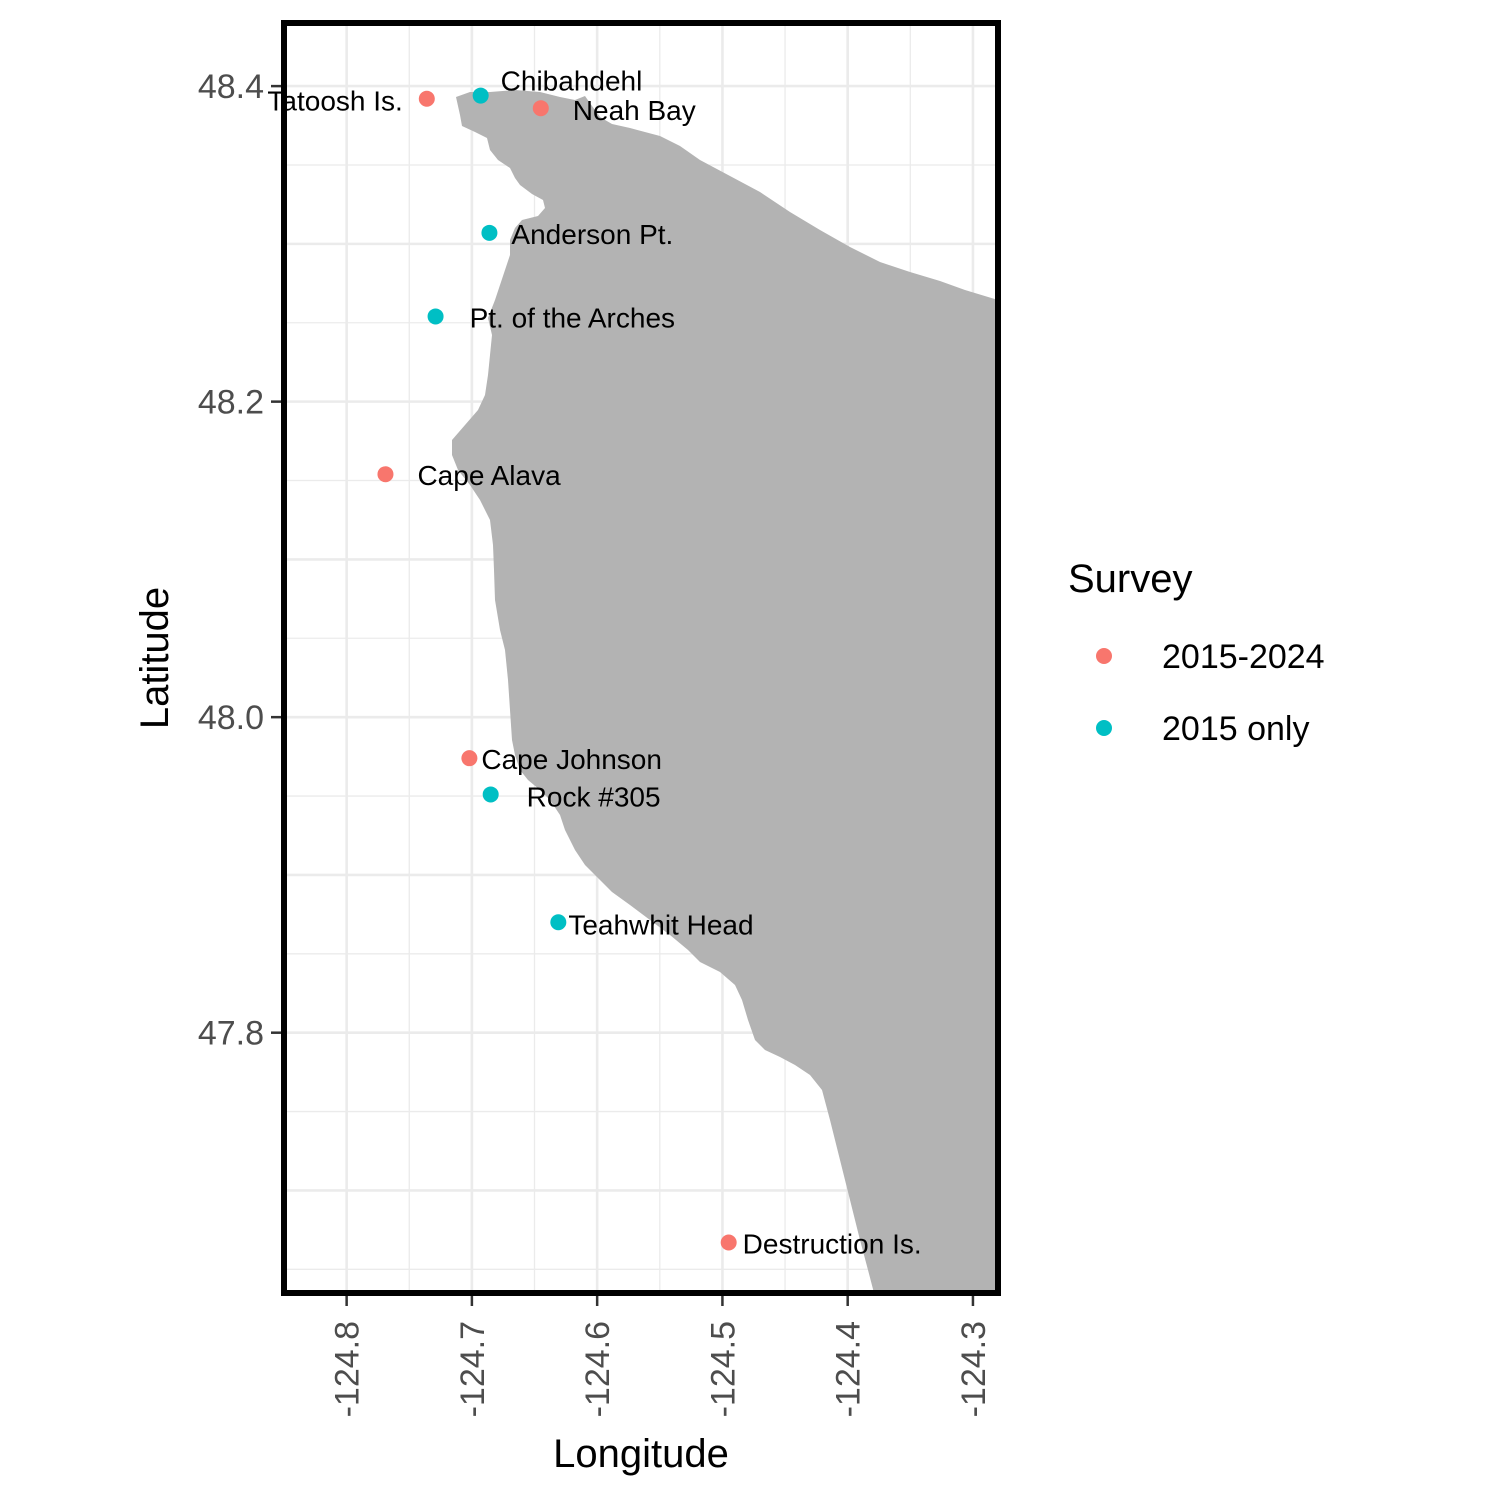  I want to click on site-point-cape-alava, so click(385, 474).